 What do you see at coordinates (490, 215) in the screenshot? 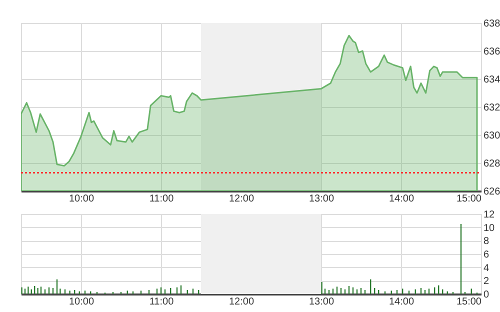
I see `y-tick-label: 12` at bounding box center [490, 215].